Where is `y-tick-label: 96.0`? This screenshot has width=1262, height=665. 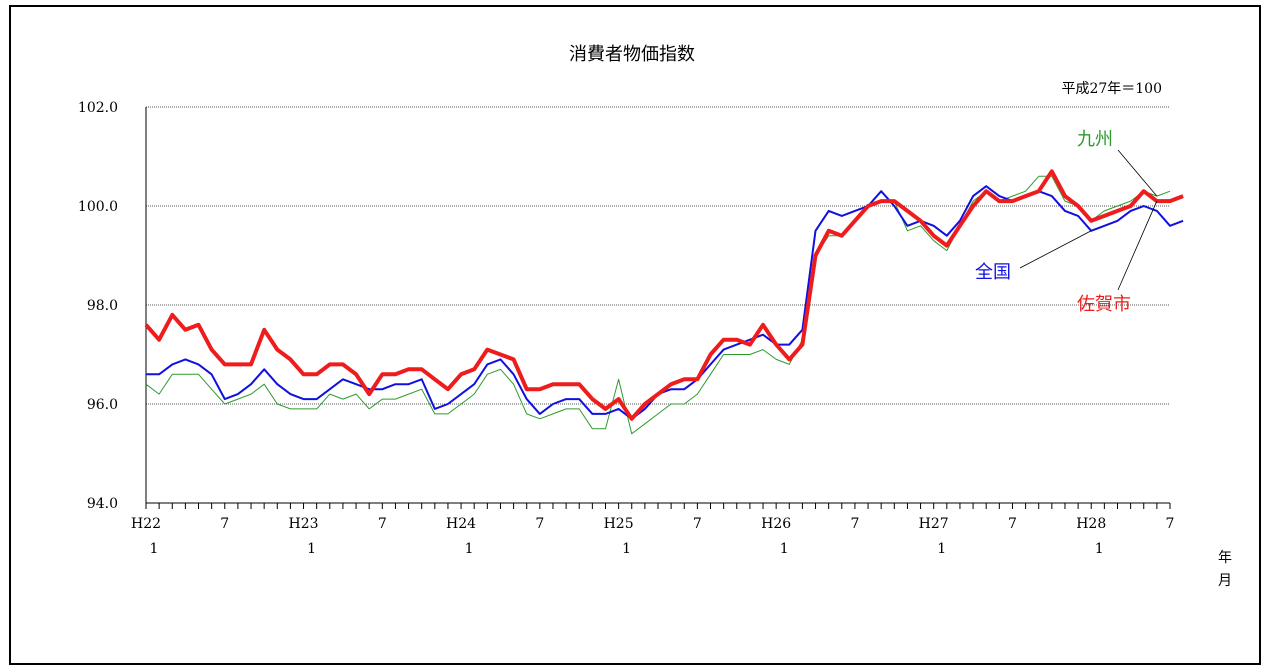
y-tick-label: 96.0 is located at coordinates (102, 405).